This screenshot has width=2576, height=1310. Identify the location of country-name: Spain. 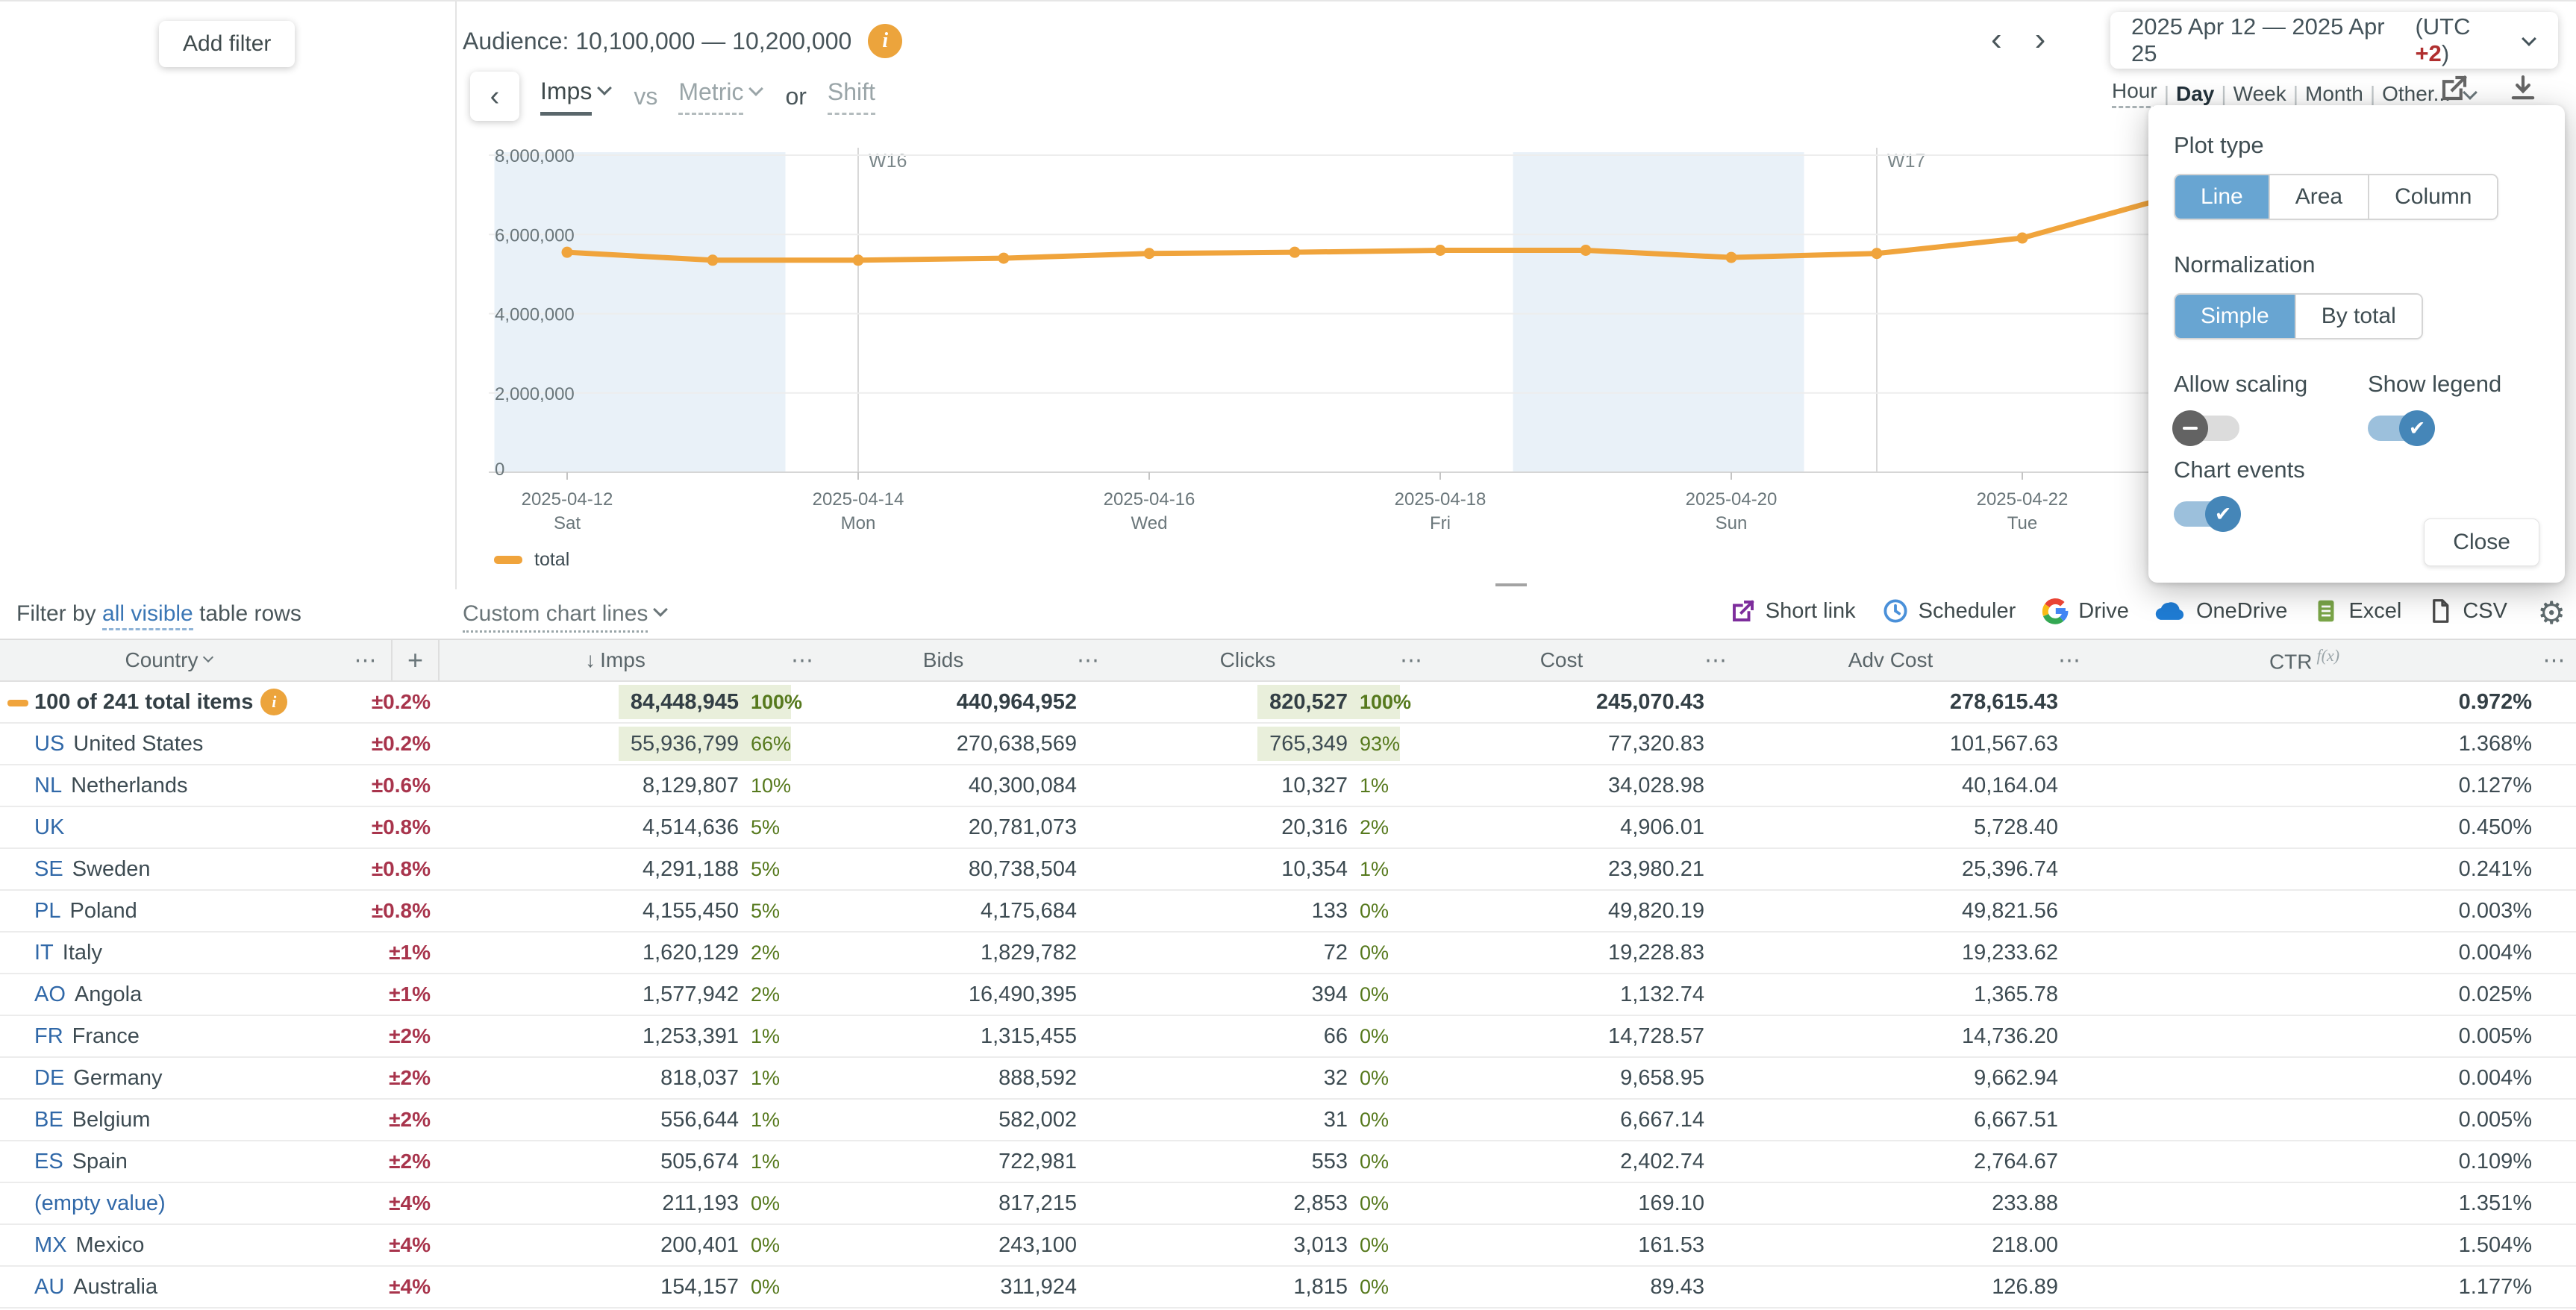
(100, 1161).